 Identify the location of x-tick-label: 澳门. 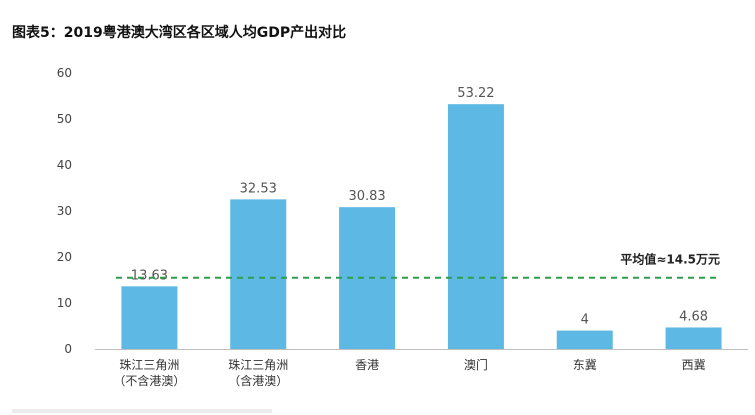
(476, 364).